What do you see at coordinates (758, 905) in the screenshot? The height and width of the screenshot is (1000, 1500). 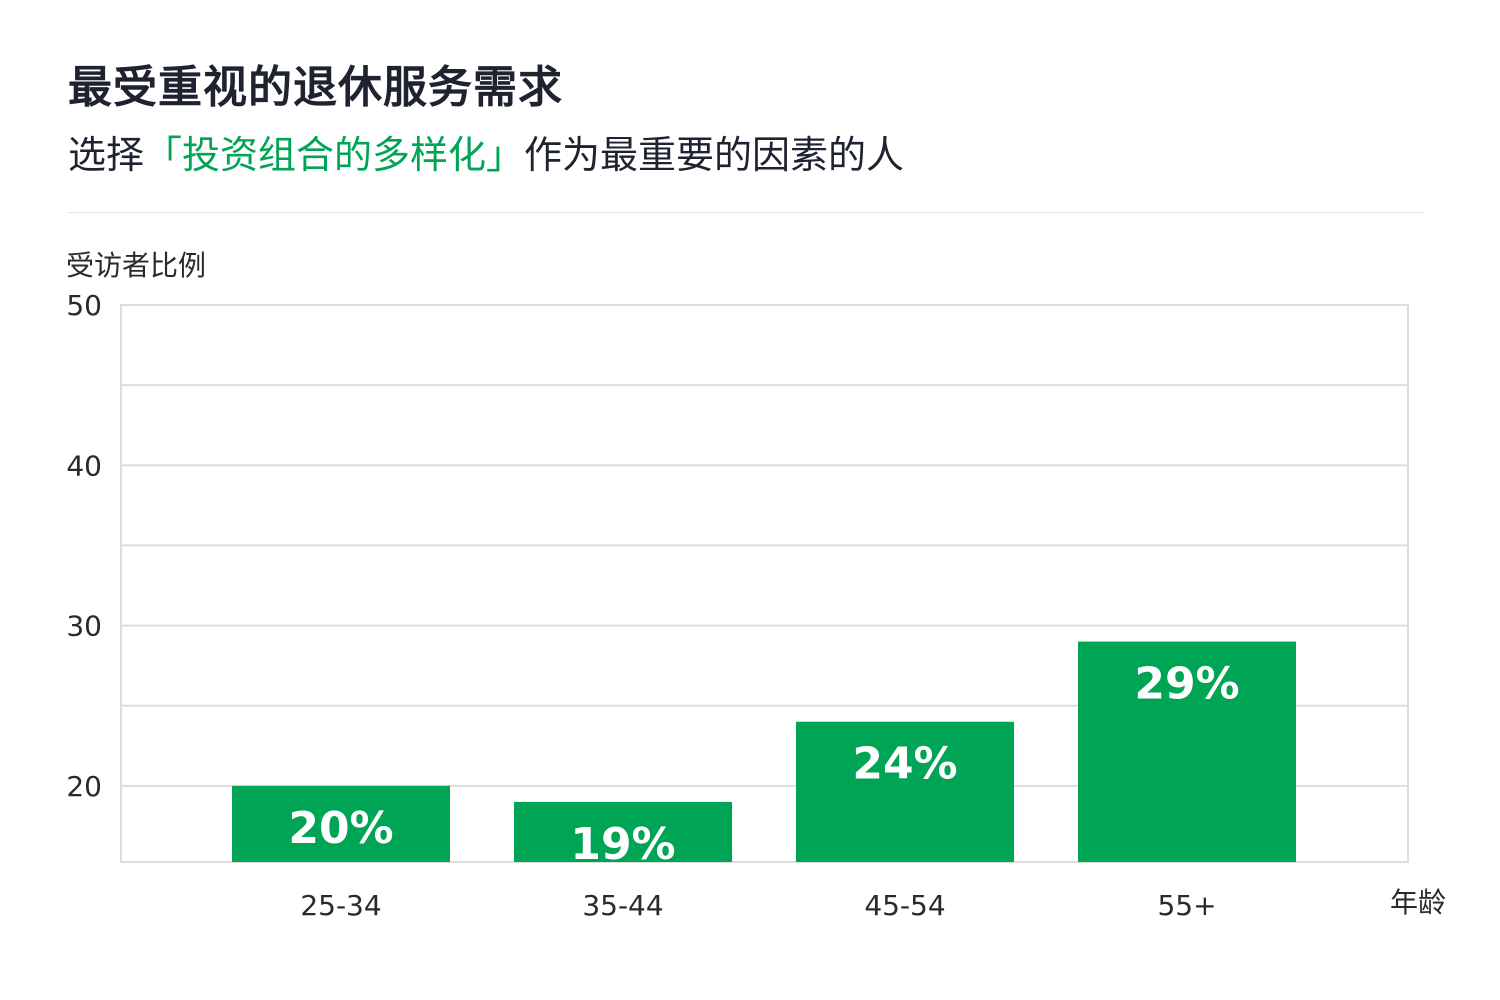 I see `x-axis-ticks: 25-34 35-44 45-54 55+` at bounding box center [758, 905].